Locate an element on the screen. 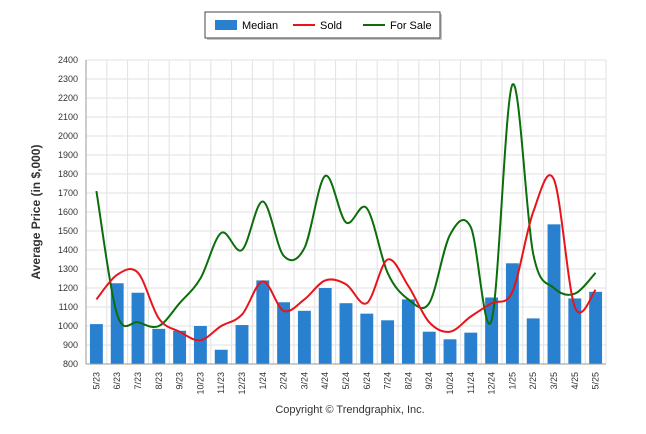 The image size is (646, 434). y-tick-label: 800 is located at coordinates (70, 364).